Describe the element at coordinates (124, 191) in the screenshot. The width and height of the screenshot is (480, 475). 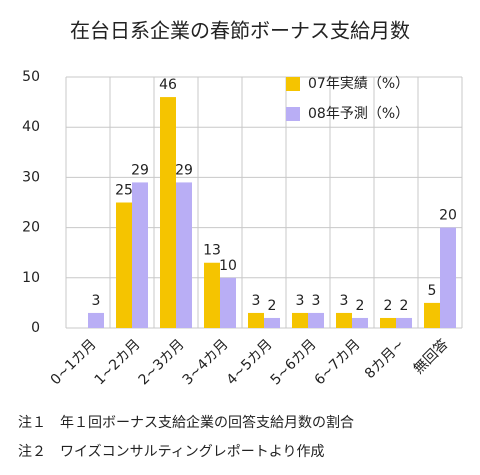
I see `value-label: 25` at that location.